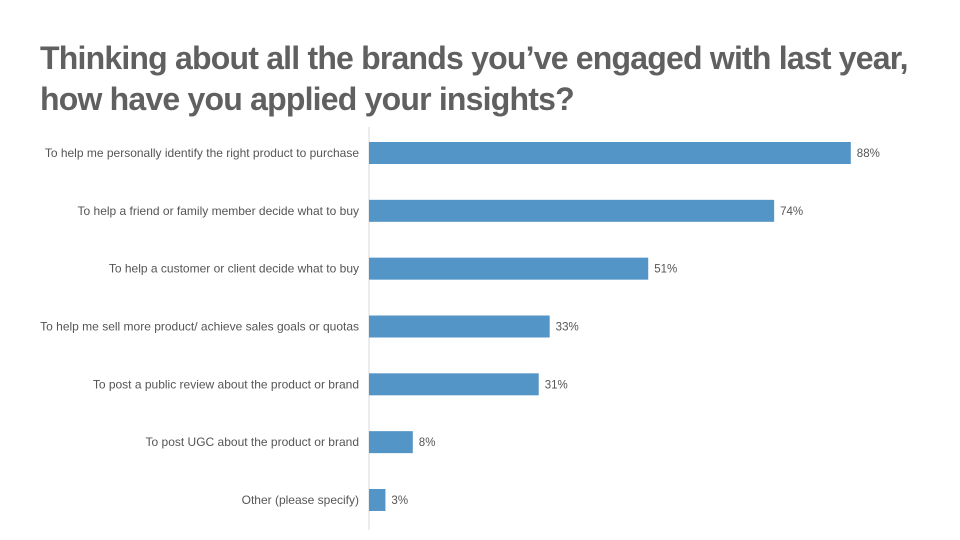  Describe the element at coordinates (665, 270) in the screenshot. I see `data-label: 51%` at that location.